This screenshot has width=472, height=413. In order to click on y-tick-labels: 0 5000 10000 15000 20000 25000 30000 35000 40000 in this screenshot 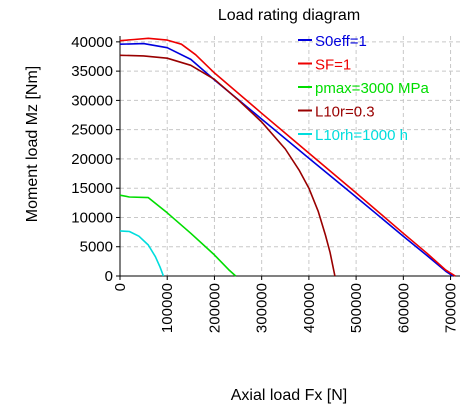, I will do `click(95, 159)`.